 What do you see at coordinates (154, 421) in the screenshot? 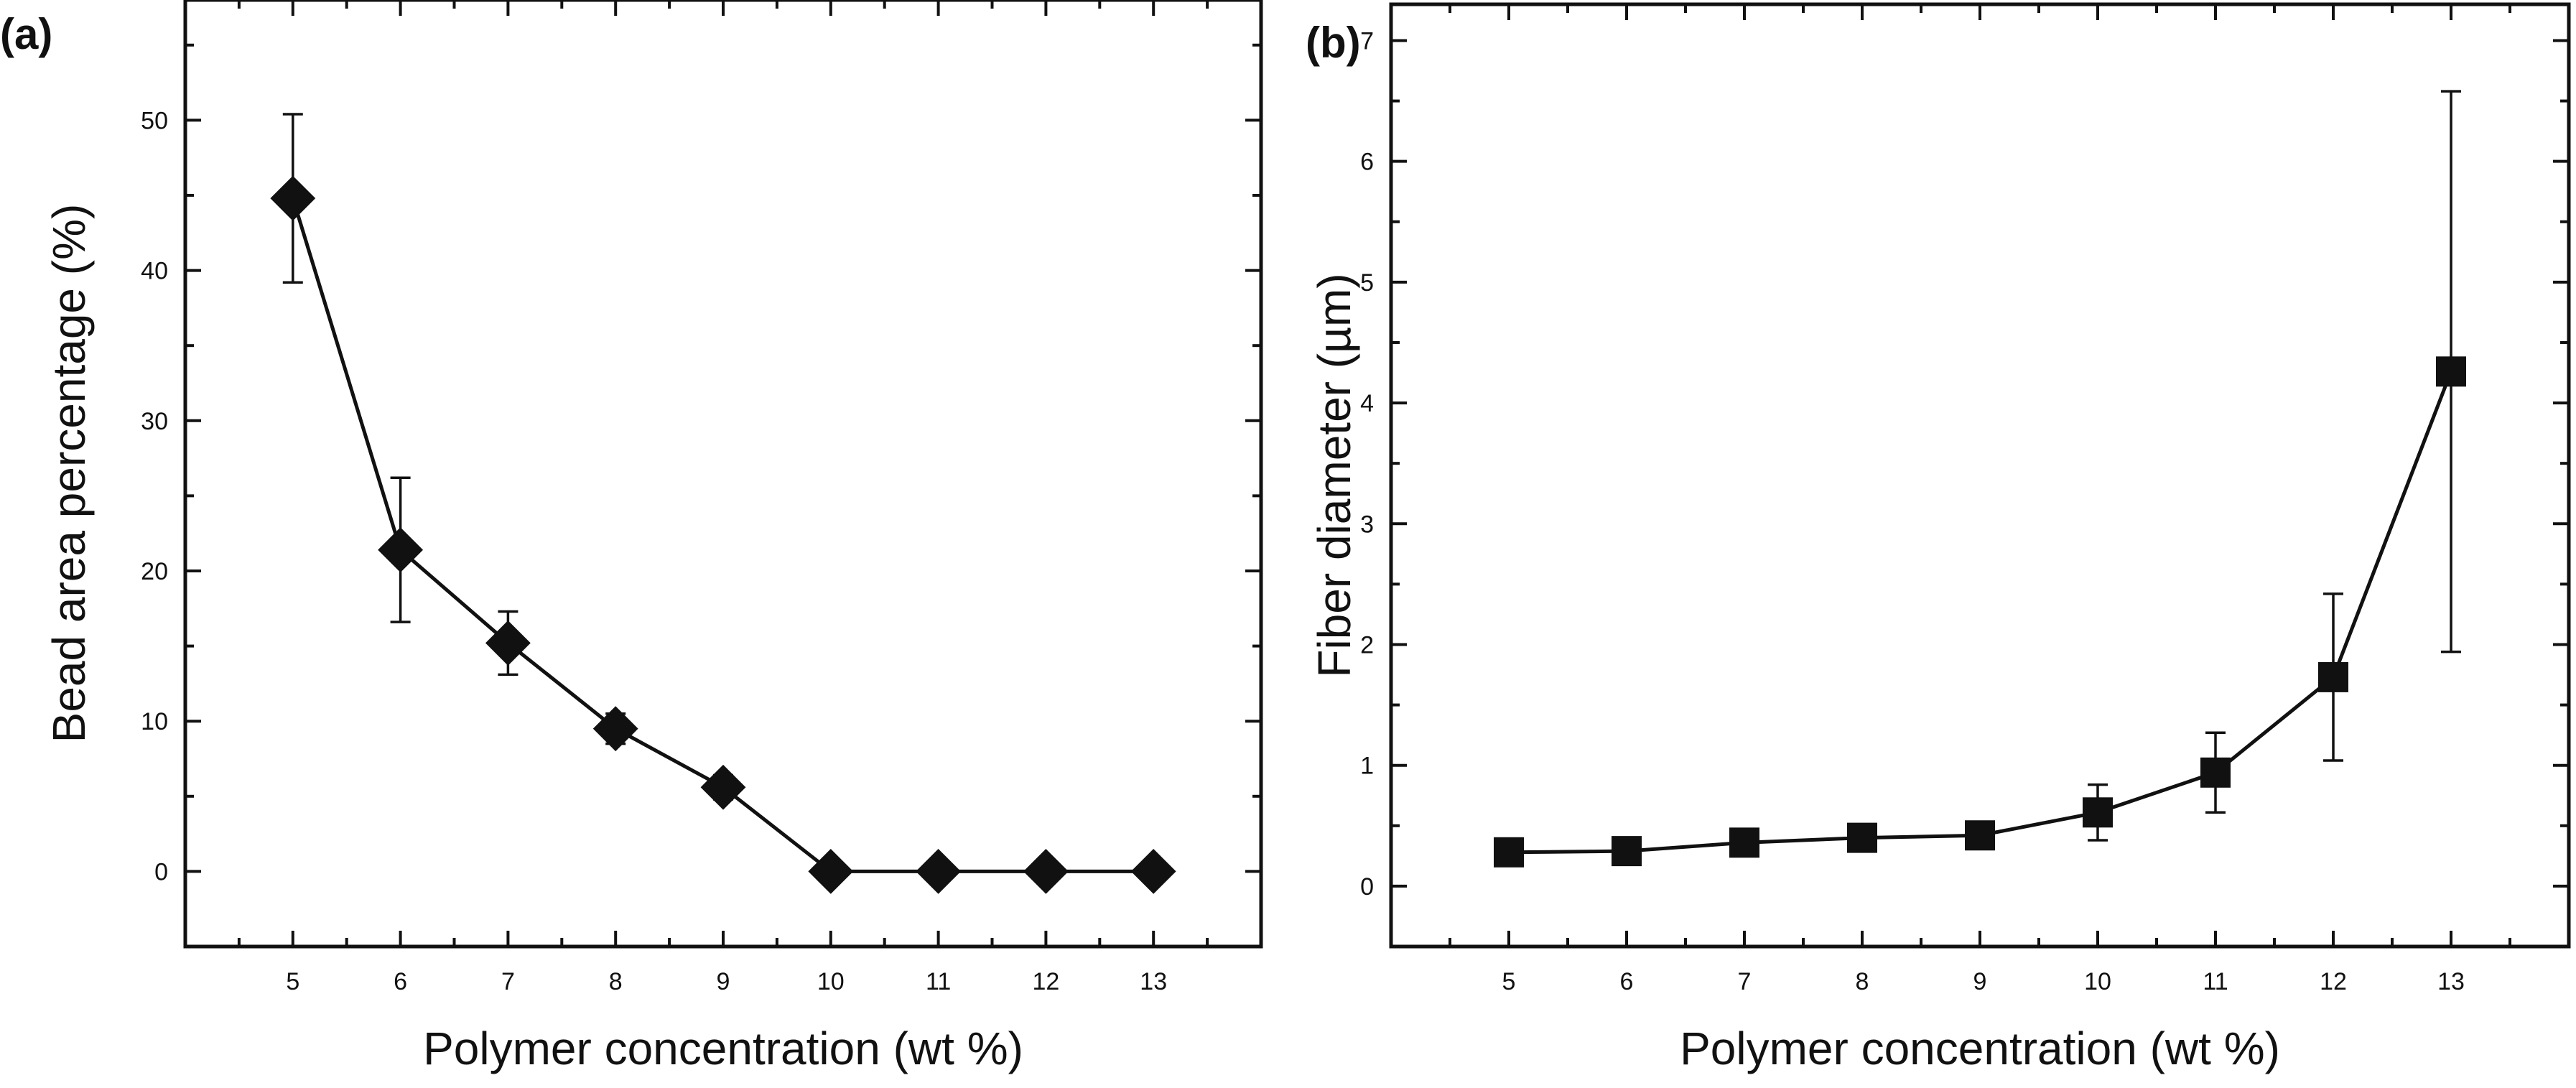
I see `y-tick-label: 30` at bounding box center [154, 421].